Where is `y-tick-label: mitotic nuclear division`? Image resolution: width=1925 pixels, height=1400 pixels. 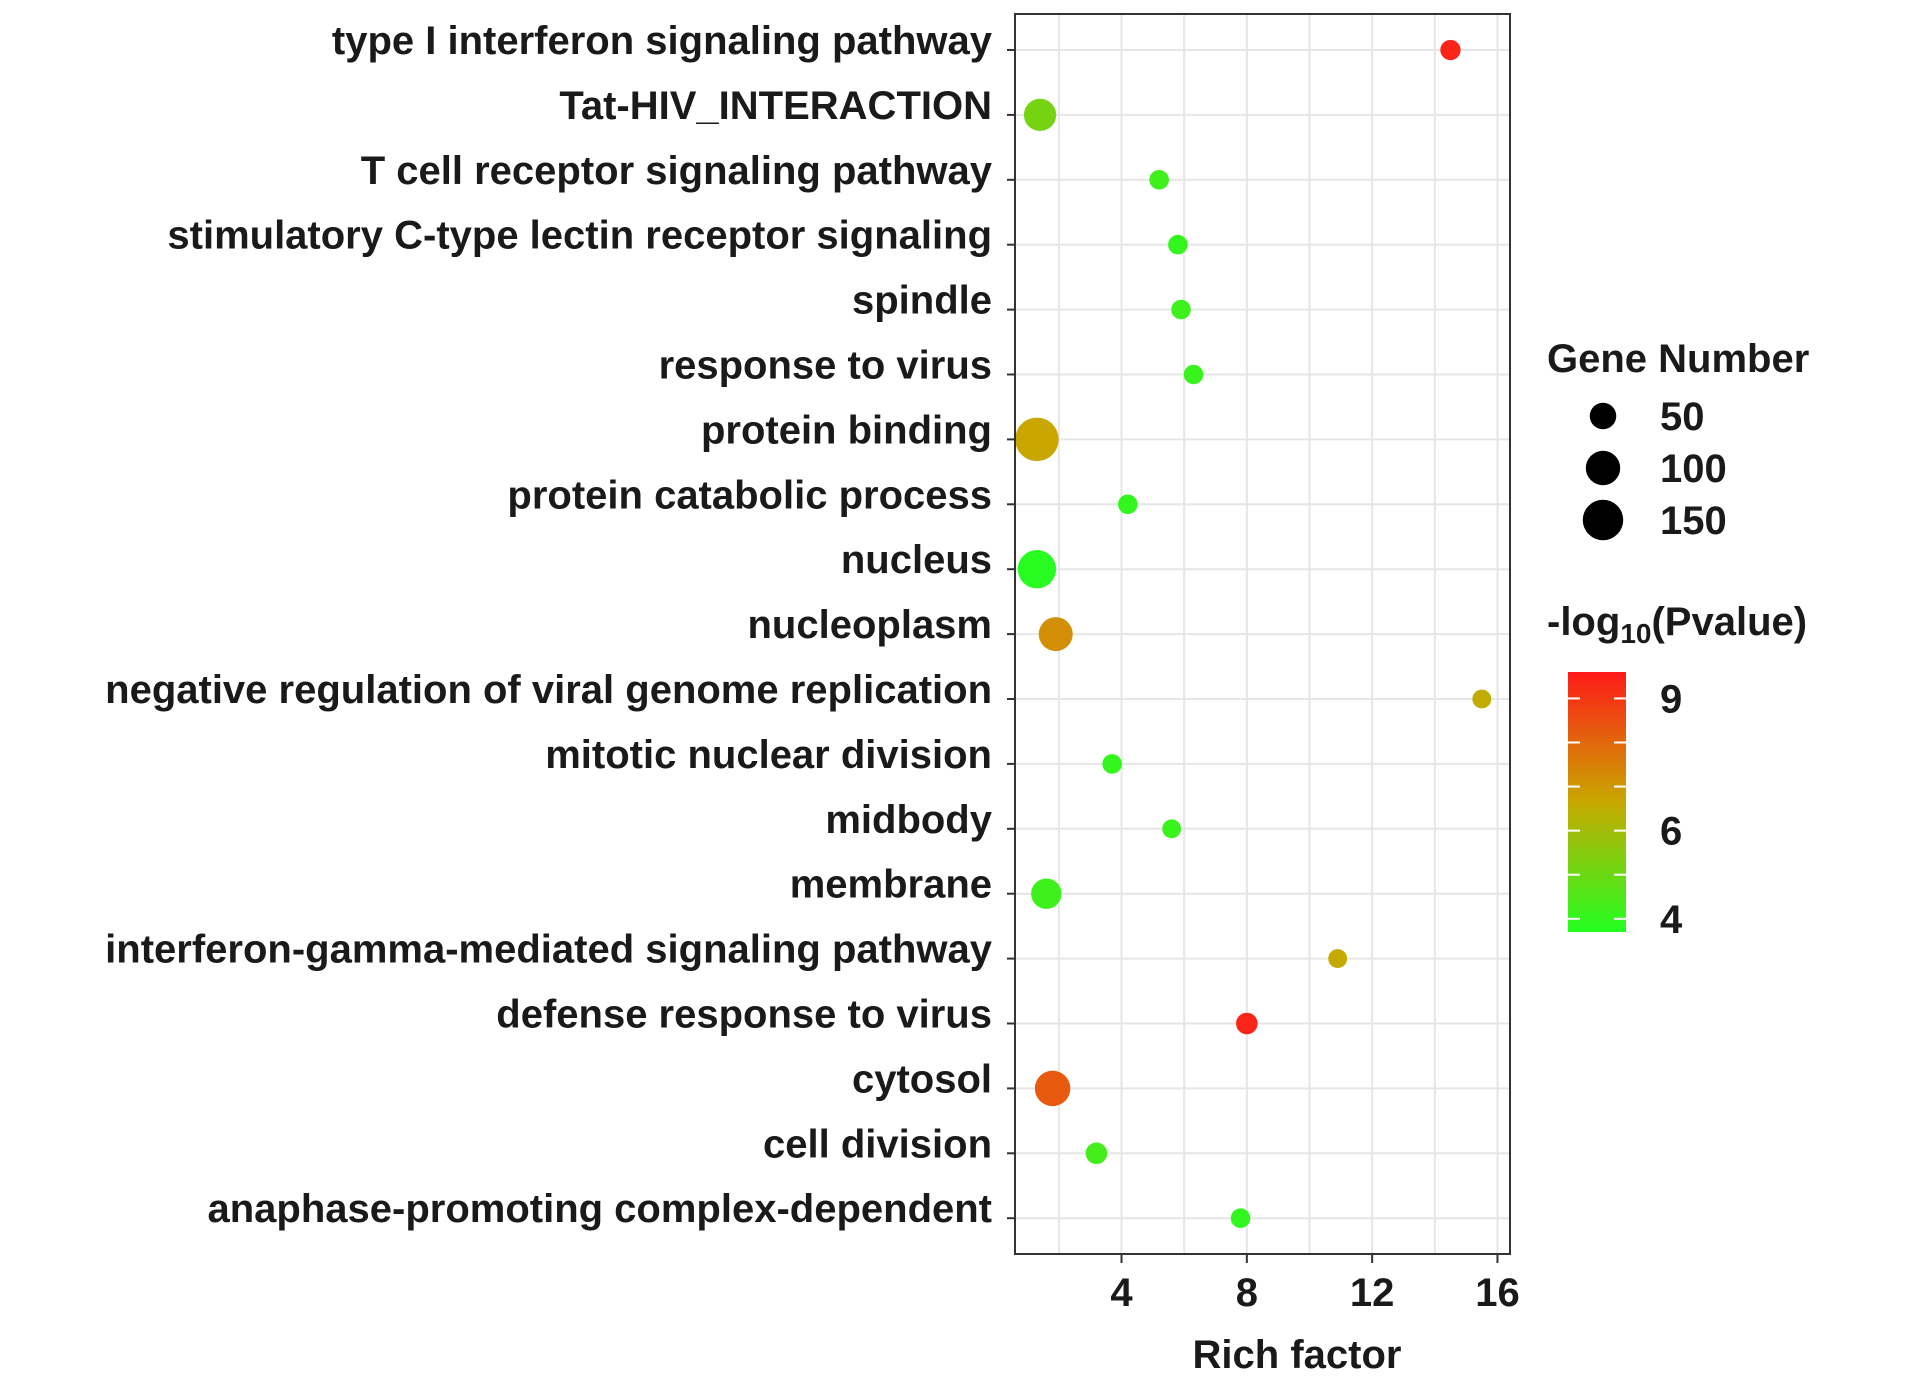 y-tick-label: mitotic nuclear division is located at coordinates (768, 755).